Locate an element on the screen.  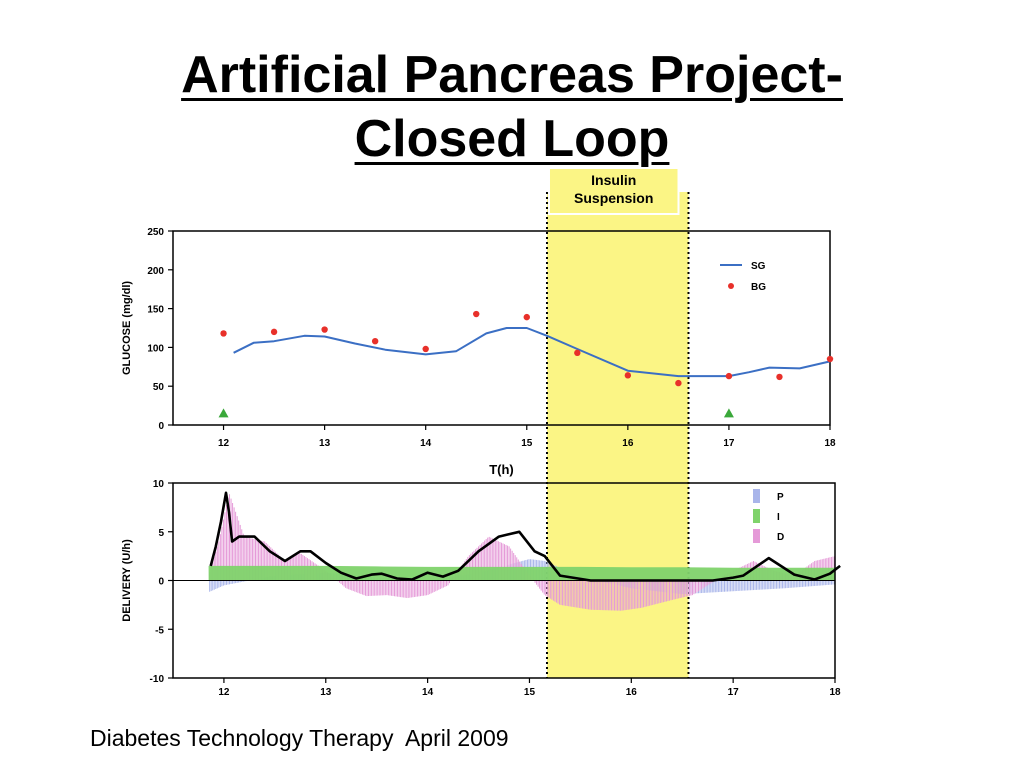
i-component-area is located at coordinates (522, 573).